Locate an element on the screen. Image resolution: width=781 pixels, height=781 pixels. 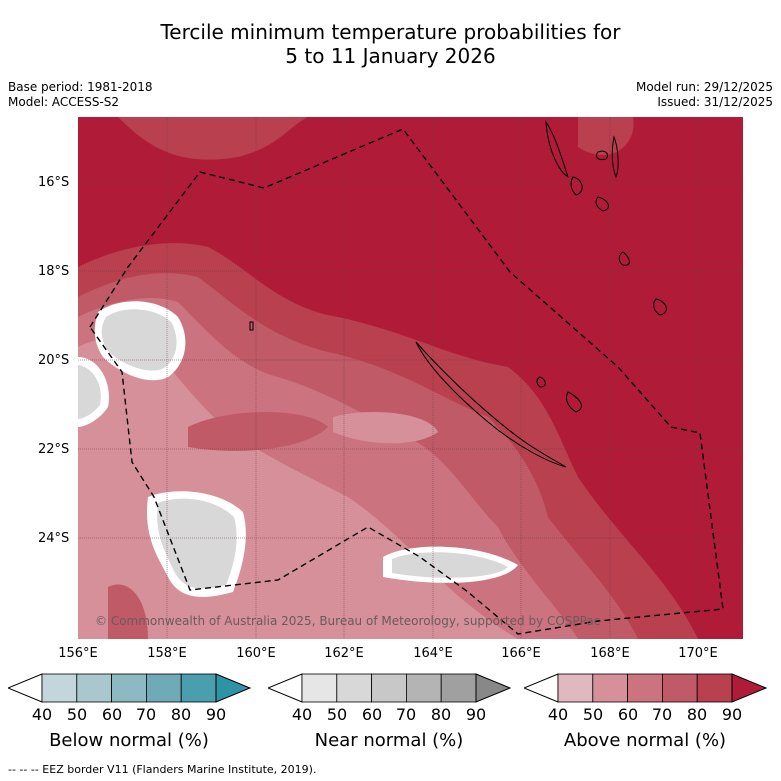
above-normal-colorbar is located at coordinates (646, 688).